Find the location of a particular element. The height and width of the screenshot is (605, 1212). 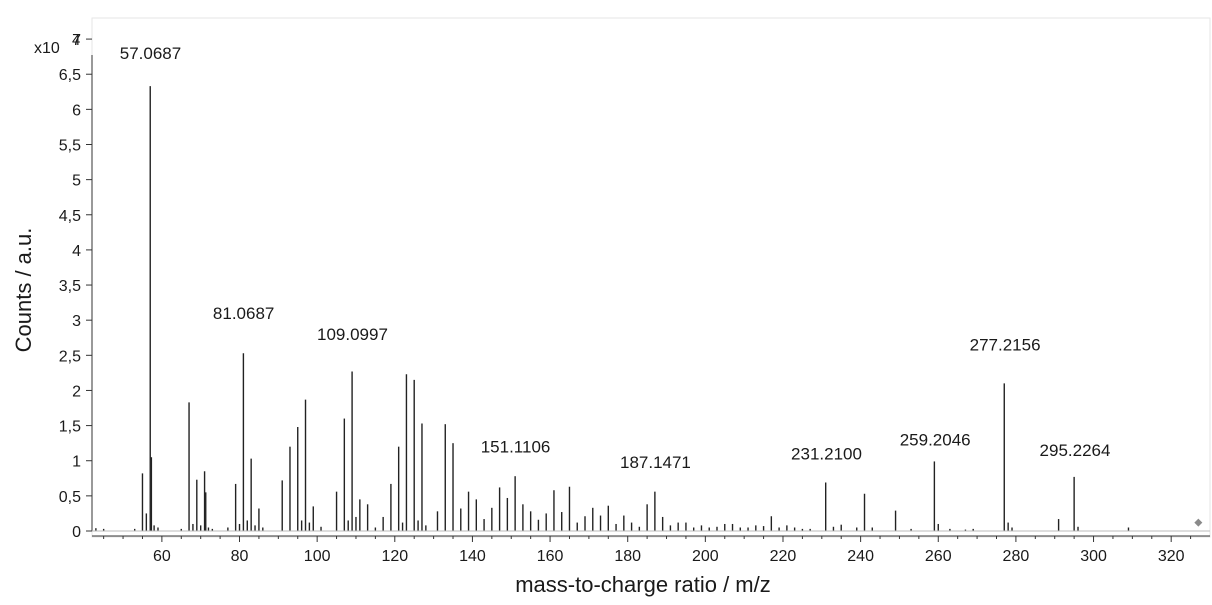

y-tick-label: 3 is located at coordinates (76, 321).